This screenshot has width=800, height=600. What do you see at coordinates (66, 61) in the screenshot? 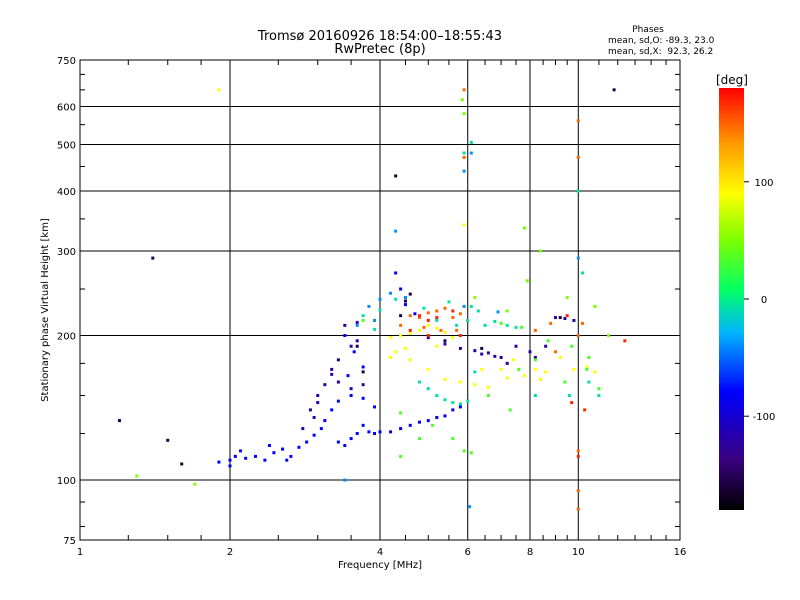
I see `y-tick-label: 750` at bounding box center [66, 61].